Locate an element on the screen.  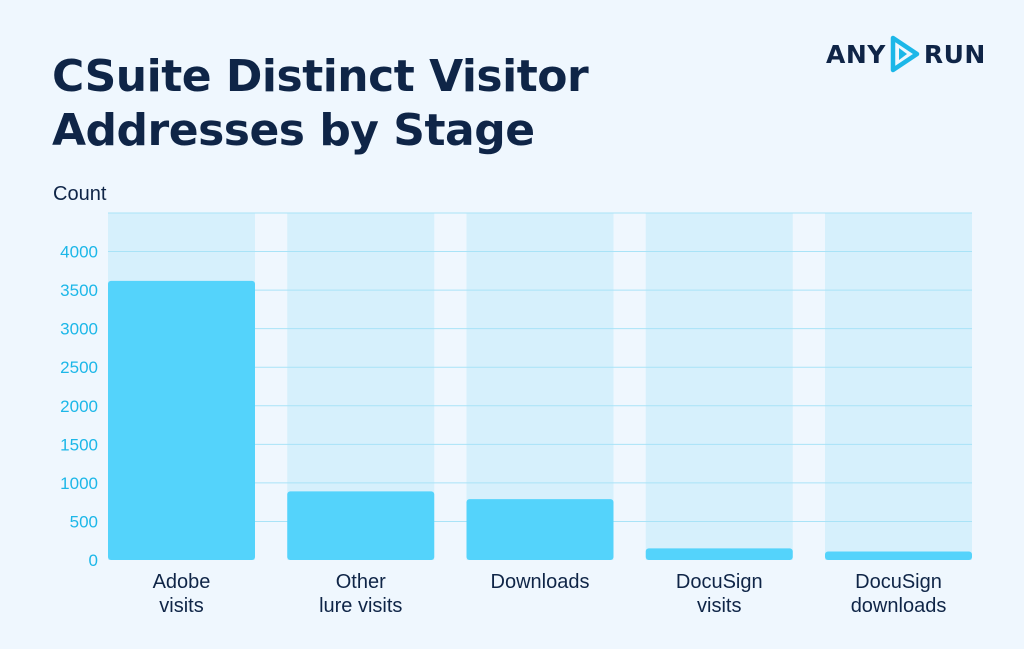
y-tick-label: 0 is located at coordinates (93, 560).